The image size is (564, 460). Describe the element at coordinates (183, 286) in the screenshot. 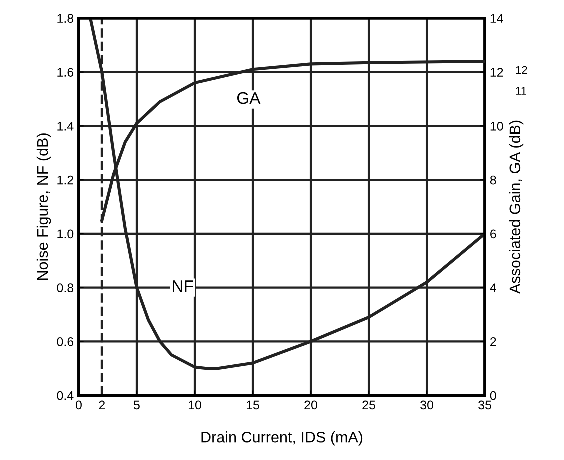

I see `series-label: NF` at that location.